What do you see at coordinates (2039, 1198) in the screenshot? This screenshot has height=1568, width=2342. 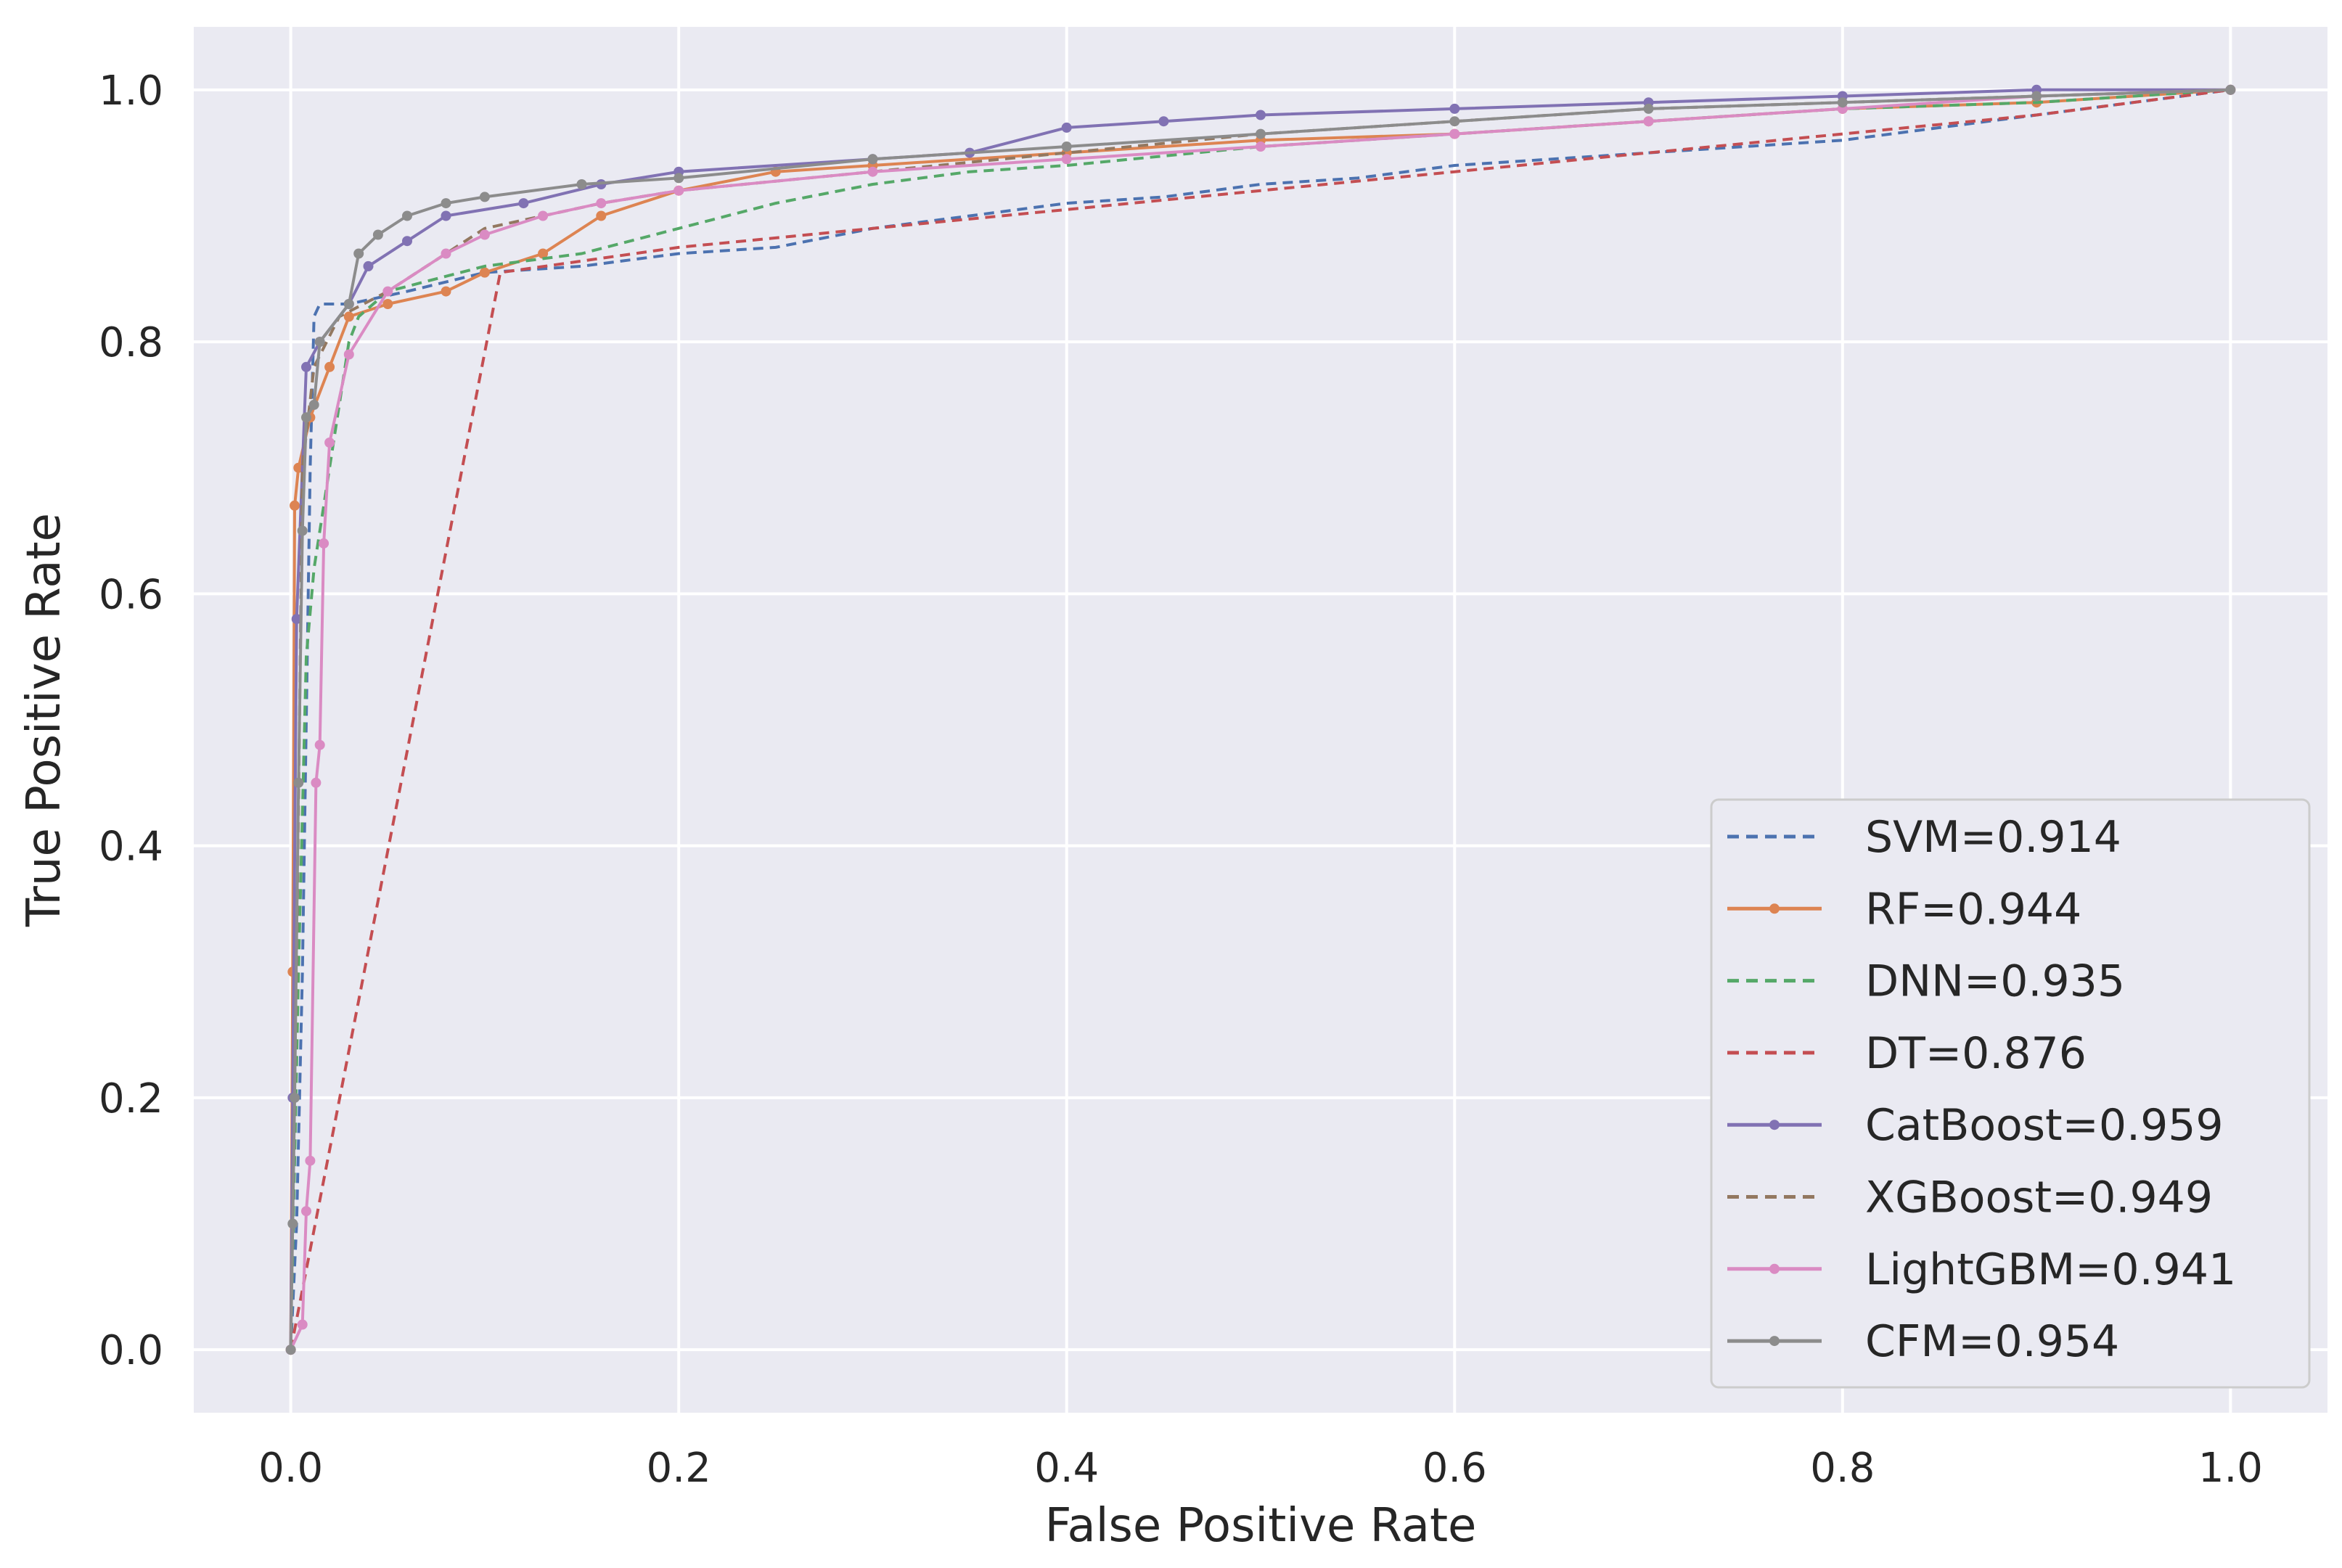 I see `legend-label: XGBoost=0.949` at bounding box center [2039, 1198].